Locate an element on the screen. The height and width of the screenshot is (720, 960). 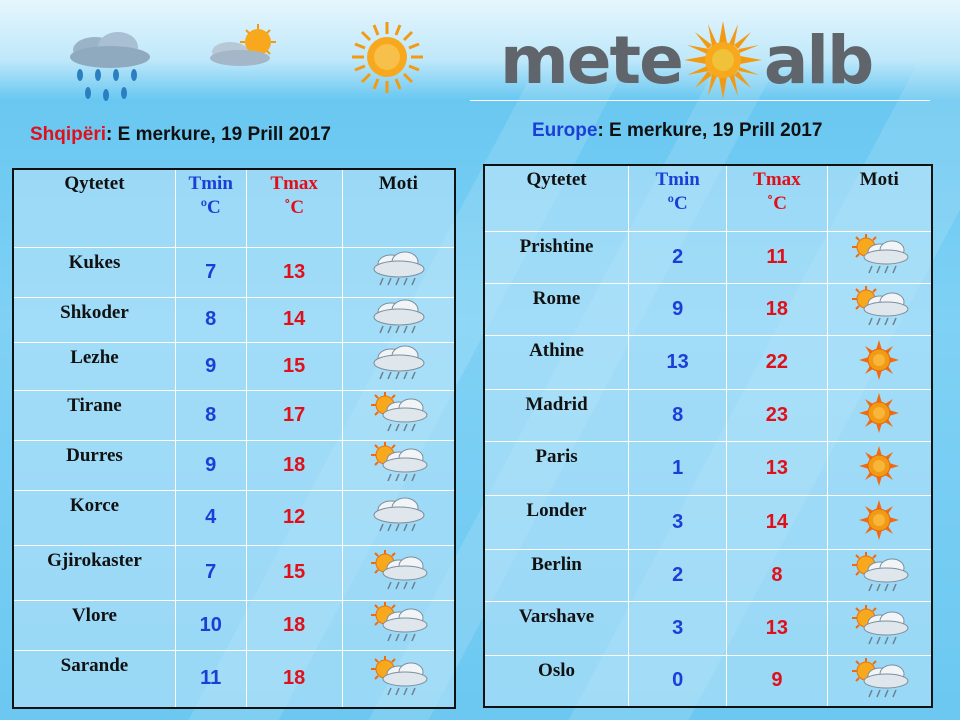
table-row: Gjirokaster 7 15 is located at coordinates (234, 572).